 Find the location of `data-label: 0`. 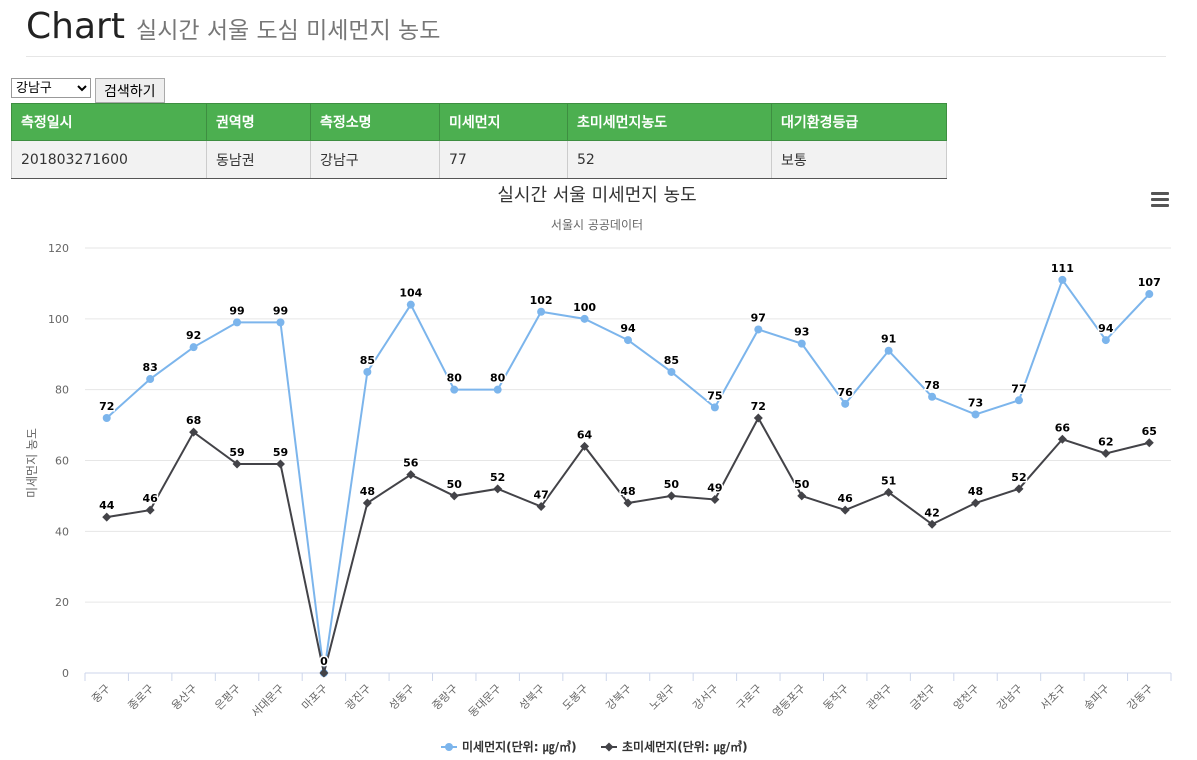

data-label: 0 is located at coordinates (324, 661).